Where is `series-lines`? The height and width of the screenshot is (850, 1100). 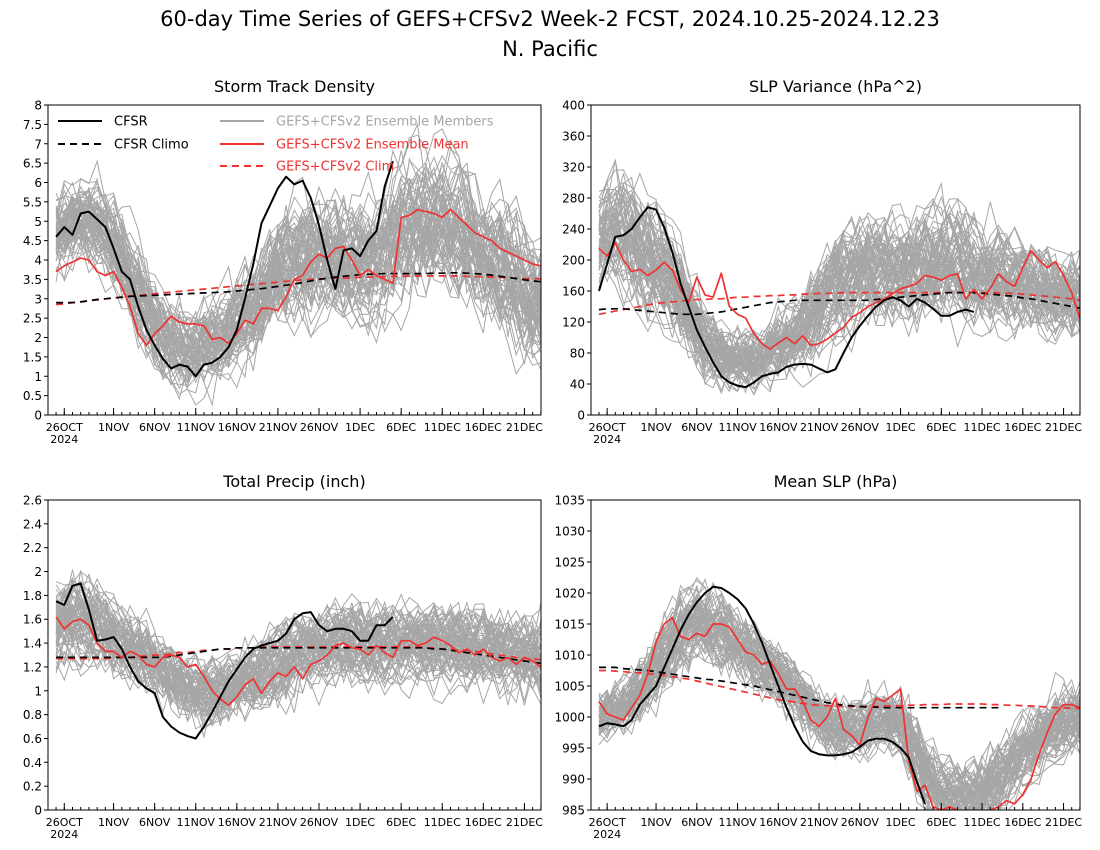 series-lines is located at coordinates (839, 297).